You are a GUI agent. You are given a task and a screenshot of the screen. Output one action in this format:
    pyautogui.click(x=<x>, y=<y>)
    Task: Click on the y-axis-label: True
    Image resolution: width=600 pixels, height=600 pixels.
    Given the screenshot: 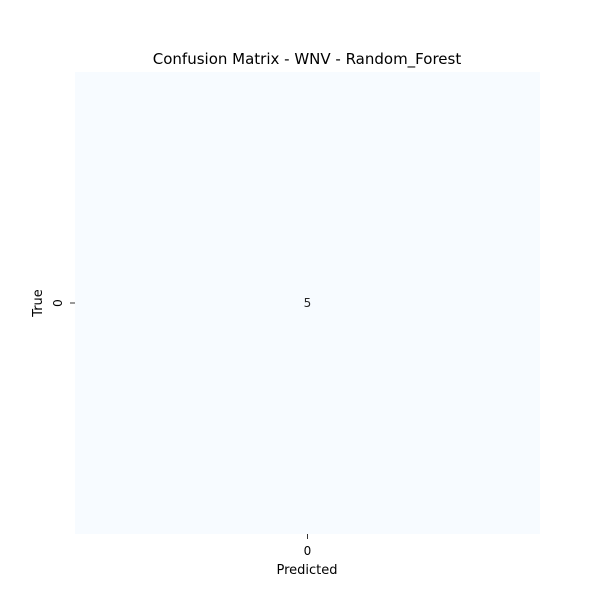 What is the action you would take?
    pyautogui.click(x=38, y=303)
    